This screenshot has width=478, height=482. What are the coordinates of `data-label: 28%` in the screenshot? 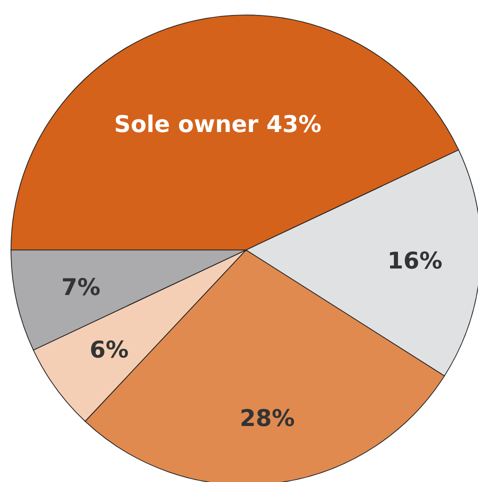 It's located at (267, 419).